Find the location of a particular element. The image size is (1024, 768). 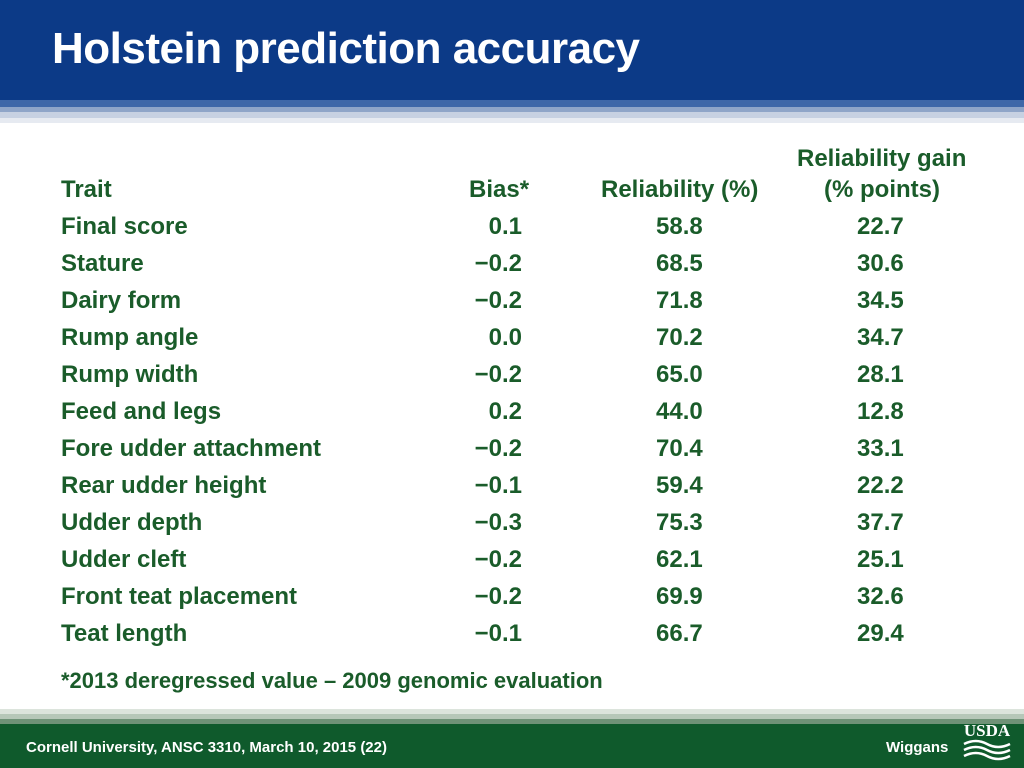

row-reliability: 44.0 is located at coordinates (679, 411).